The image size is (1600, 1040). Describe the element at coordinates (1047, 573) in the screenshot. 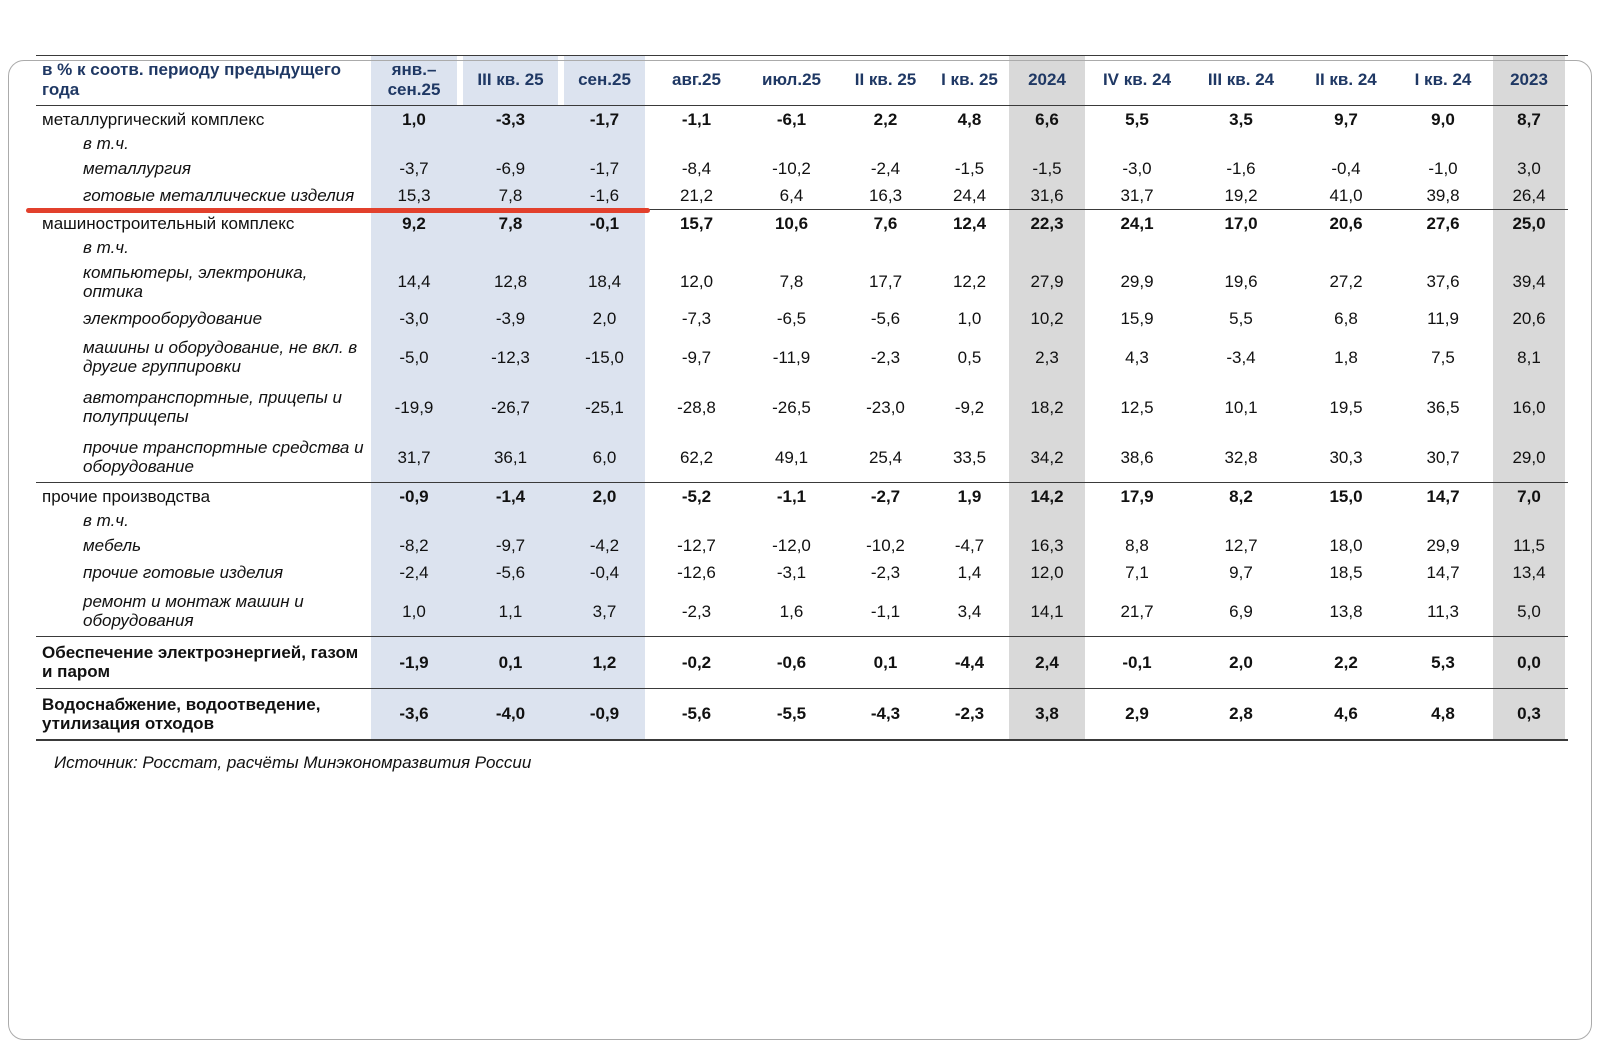

I see `cell: 12,0` at that location.